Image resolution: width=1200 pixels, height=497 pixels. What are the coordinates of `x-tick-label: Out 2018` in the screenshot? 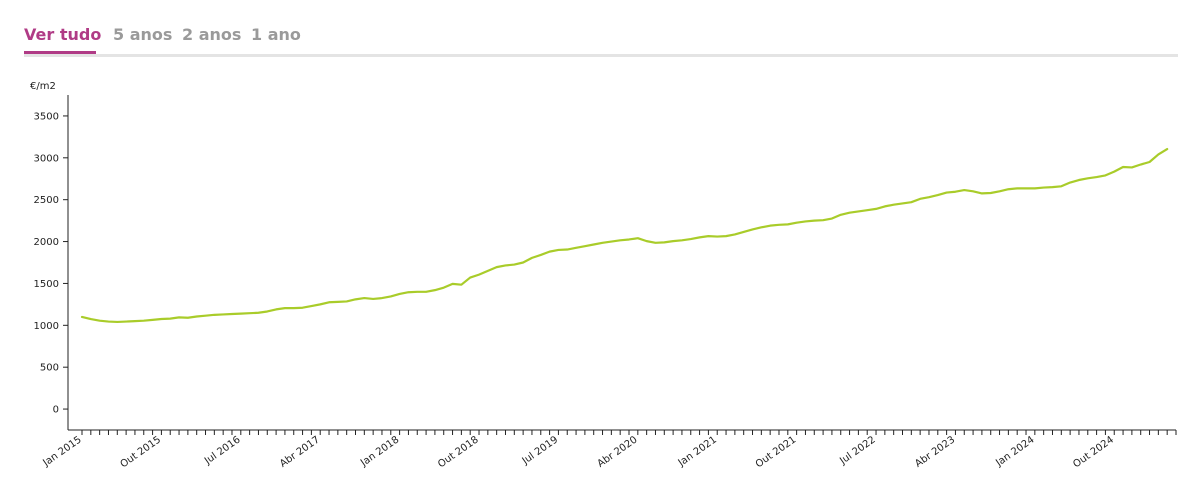 It's located at (458, 452).